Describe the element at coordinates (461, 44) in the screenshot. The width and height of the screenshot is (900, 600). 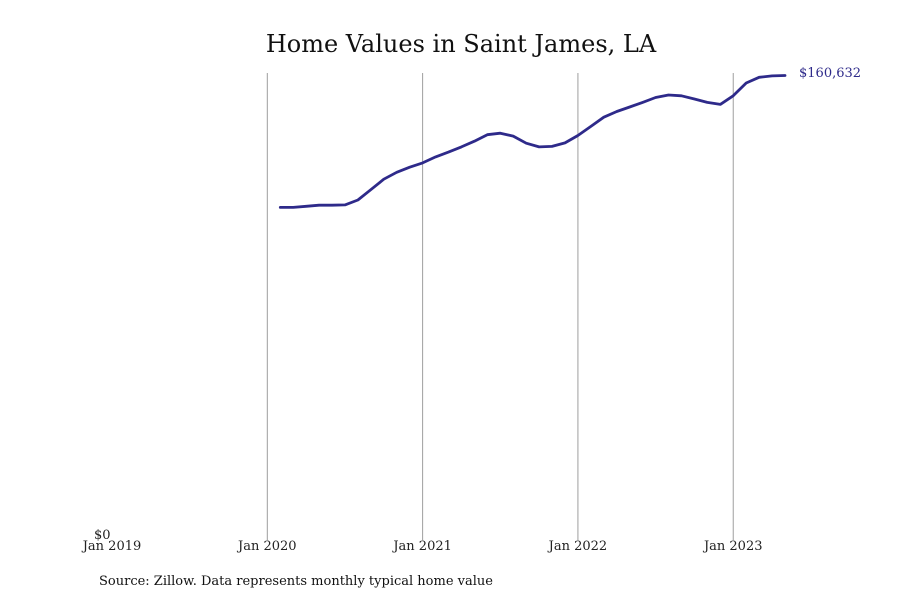
I see `chart-title: Home Values in Saint James, LA` at that location.